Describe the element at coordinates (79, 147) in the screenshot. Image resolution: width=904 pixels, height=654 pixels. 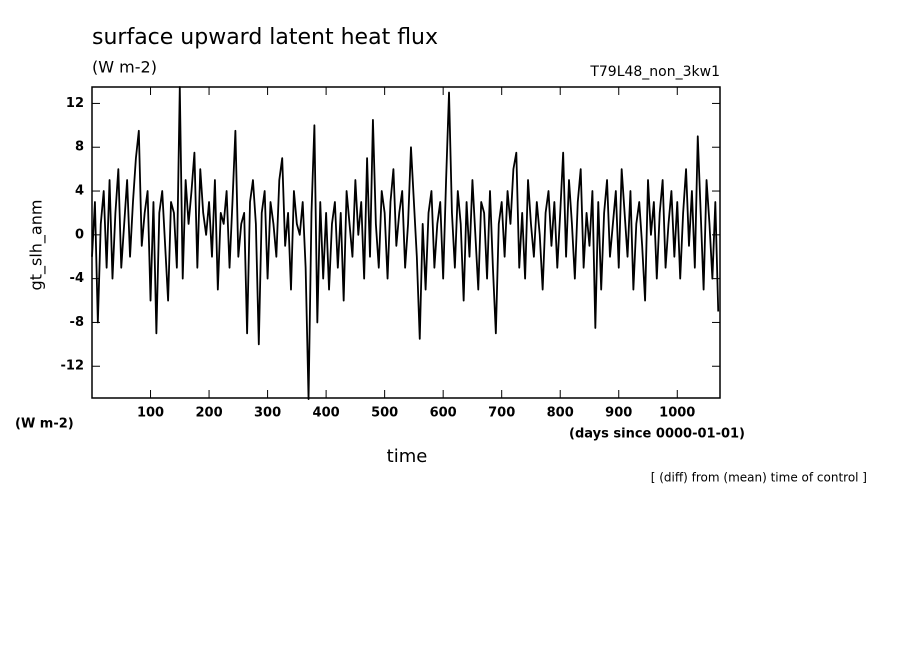
I see `y-tick-label: 8` at that location.